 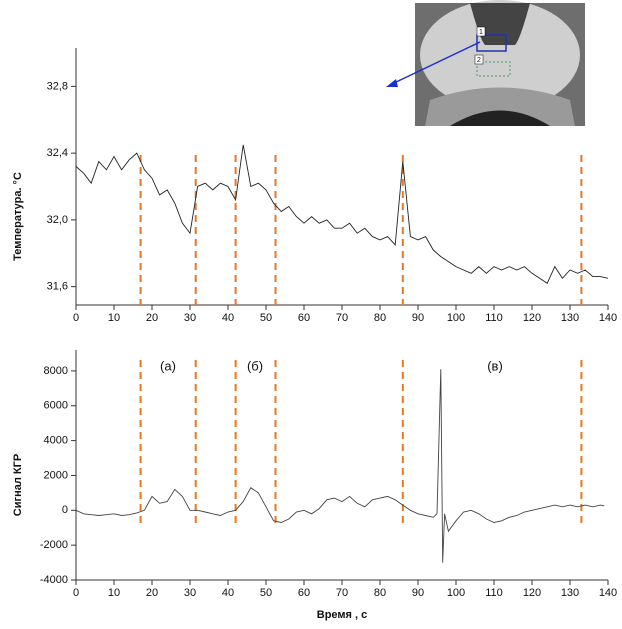 What do you see at coordinates (57, 86) in the screenshot?
I see `y-tick-label: 32,8` at bounding box center [57, 86].